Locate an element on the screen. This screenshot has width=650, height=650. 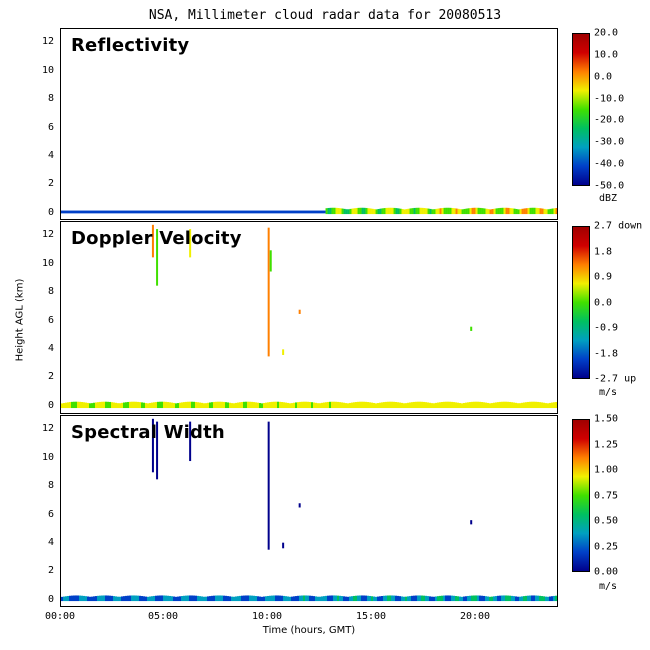
x-axis-label: Time (hours, GMT) is located at coordinates (309, 630).